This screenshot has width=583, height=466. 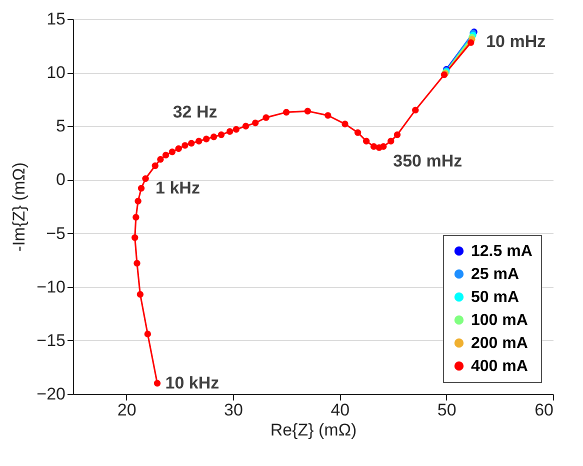 What do you see at coordinates (499, 320) in the screenshot?
I see `legend-label: 100 mA` at bounding box center [499, 320].